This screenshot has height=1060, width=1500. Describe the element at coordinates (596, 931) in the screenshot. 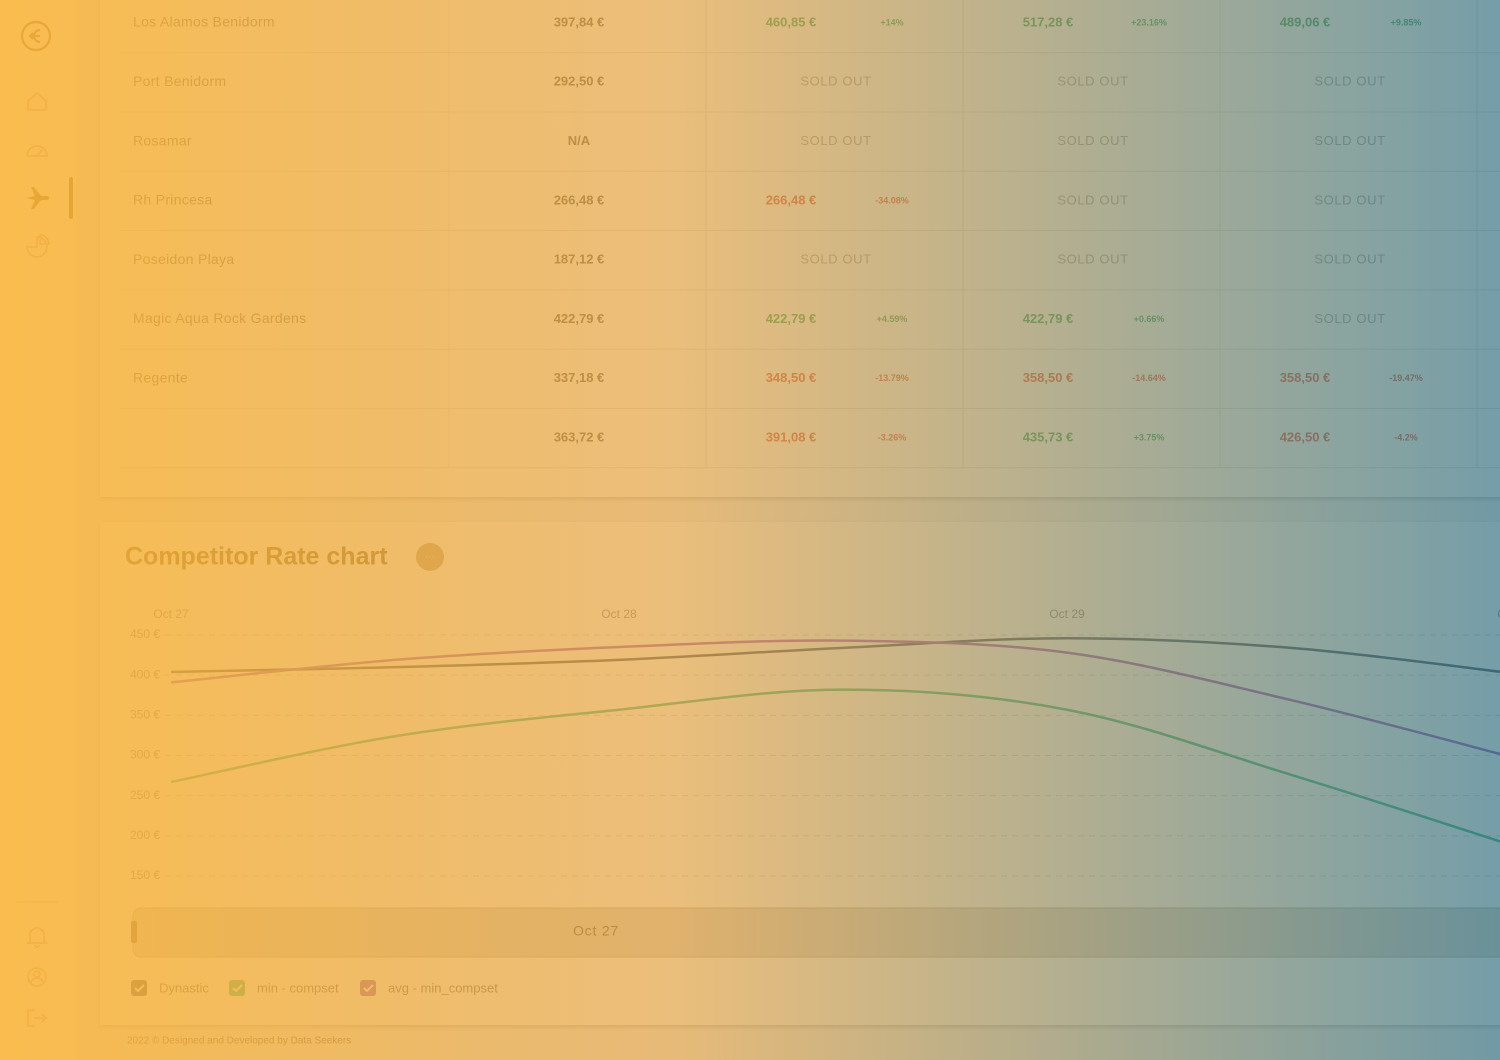

I see `range-label: Oct 27` at that location.